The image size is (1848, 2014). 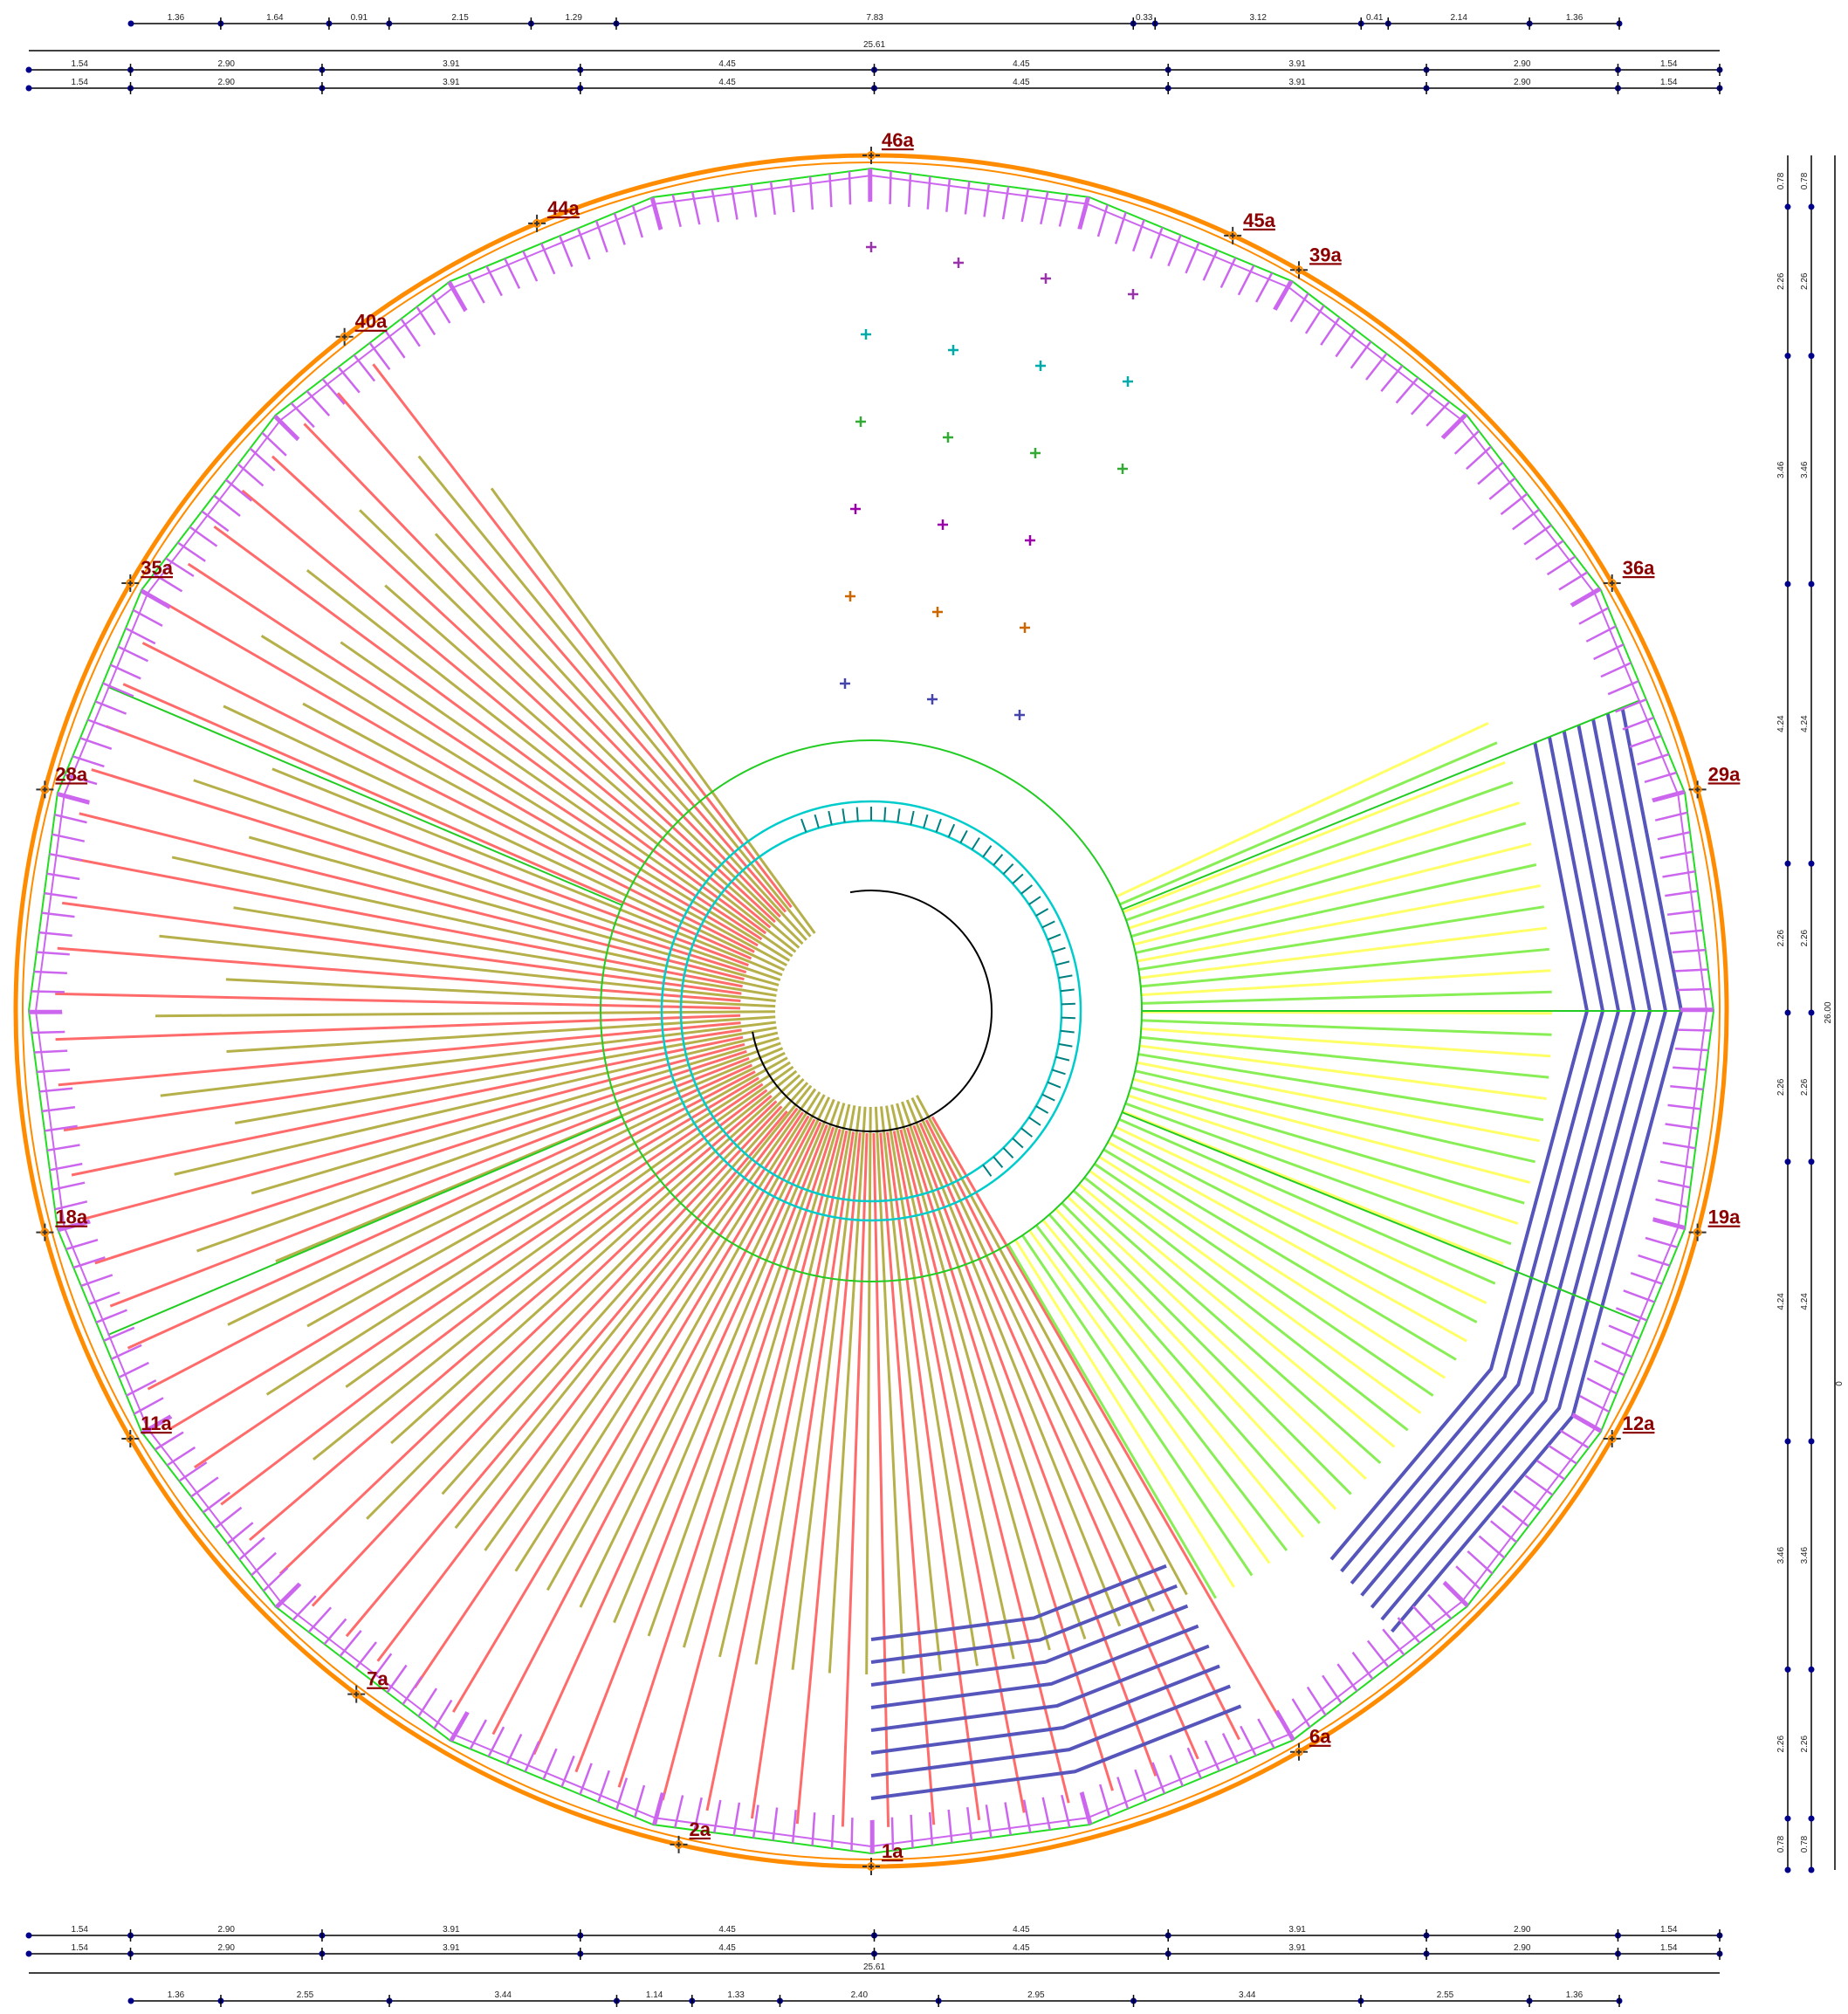 I want to click on ring-ticks, so click(x=937, y=992).